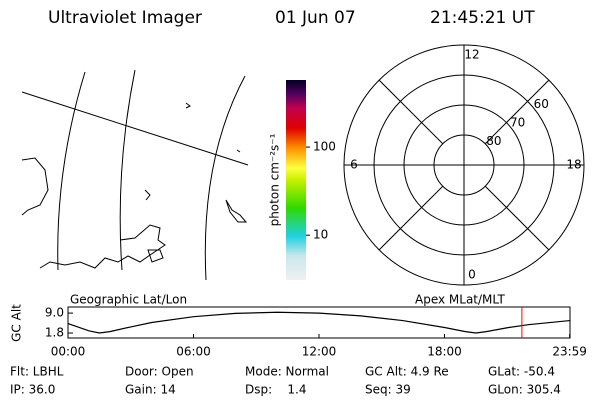  I want to click on lat-label: 70, so click(517, 123).